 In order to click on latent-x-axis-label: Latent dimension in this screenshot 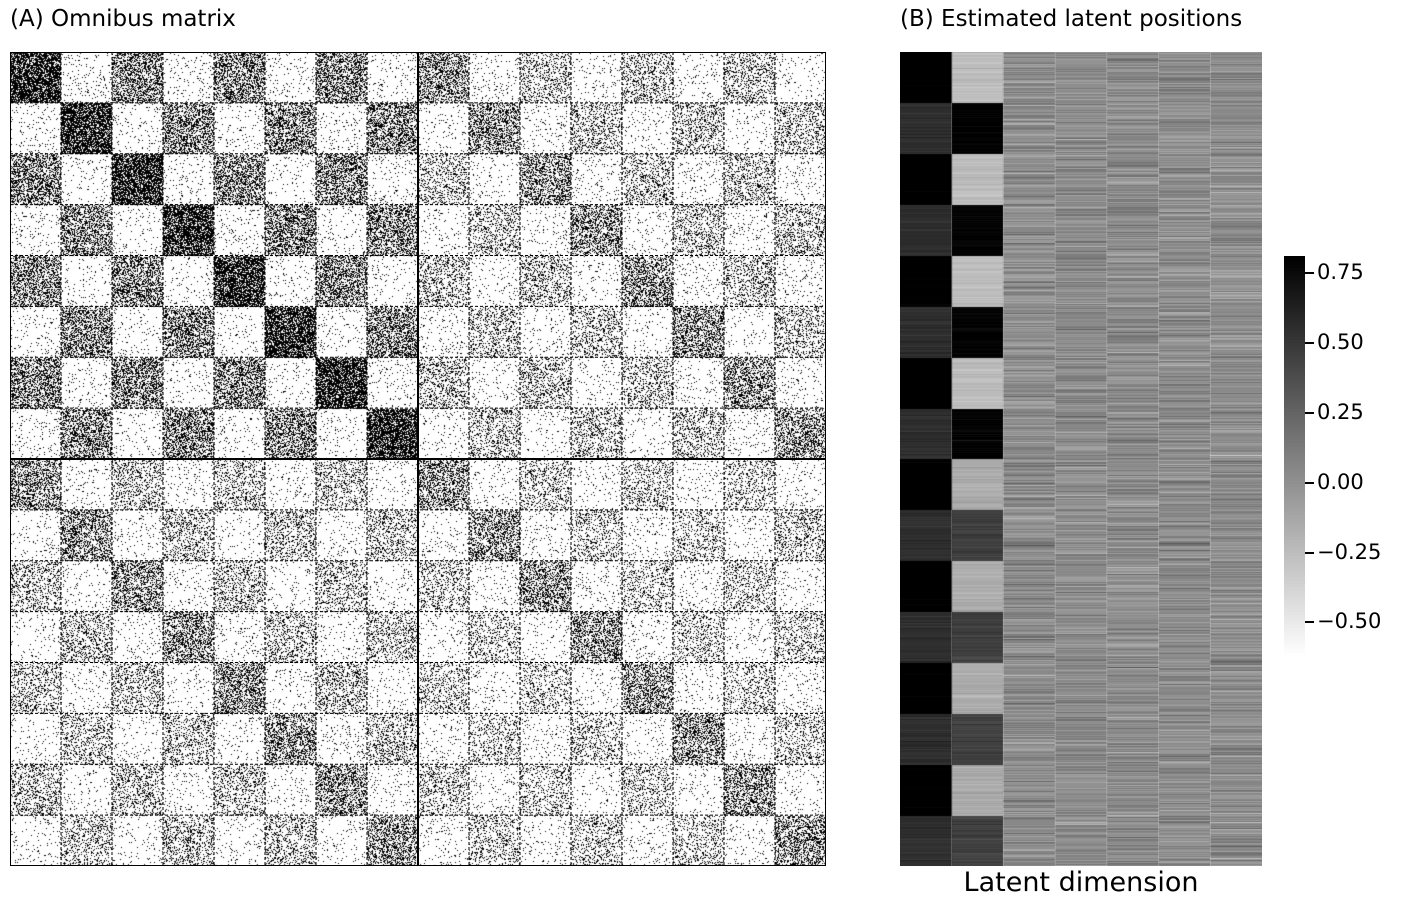, I will do `click(1081, 882)`.